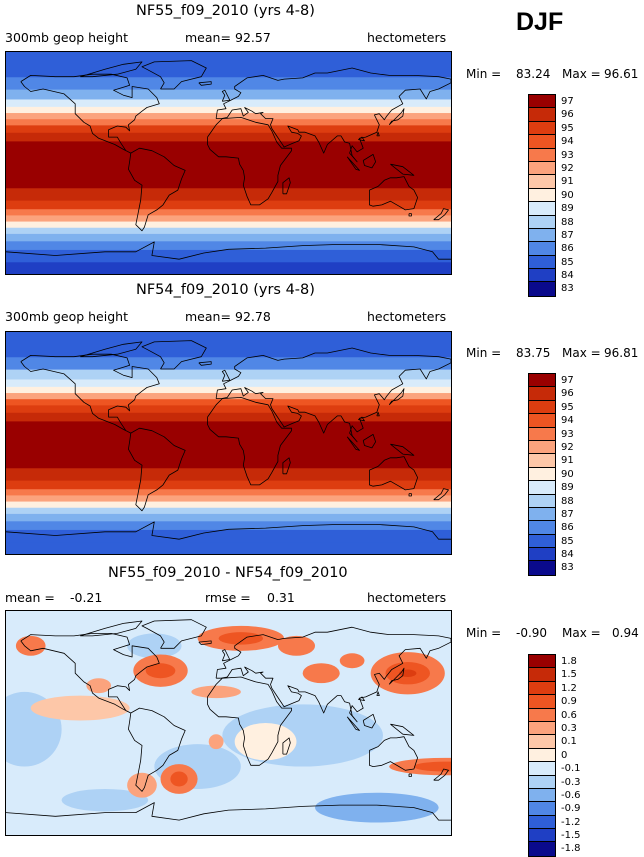  Describe the element at coordinates (569, 661) in the screenshot. I see `colorbar-level-label: 1.8` at that location.